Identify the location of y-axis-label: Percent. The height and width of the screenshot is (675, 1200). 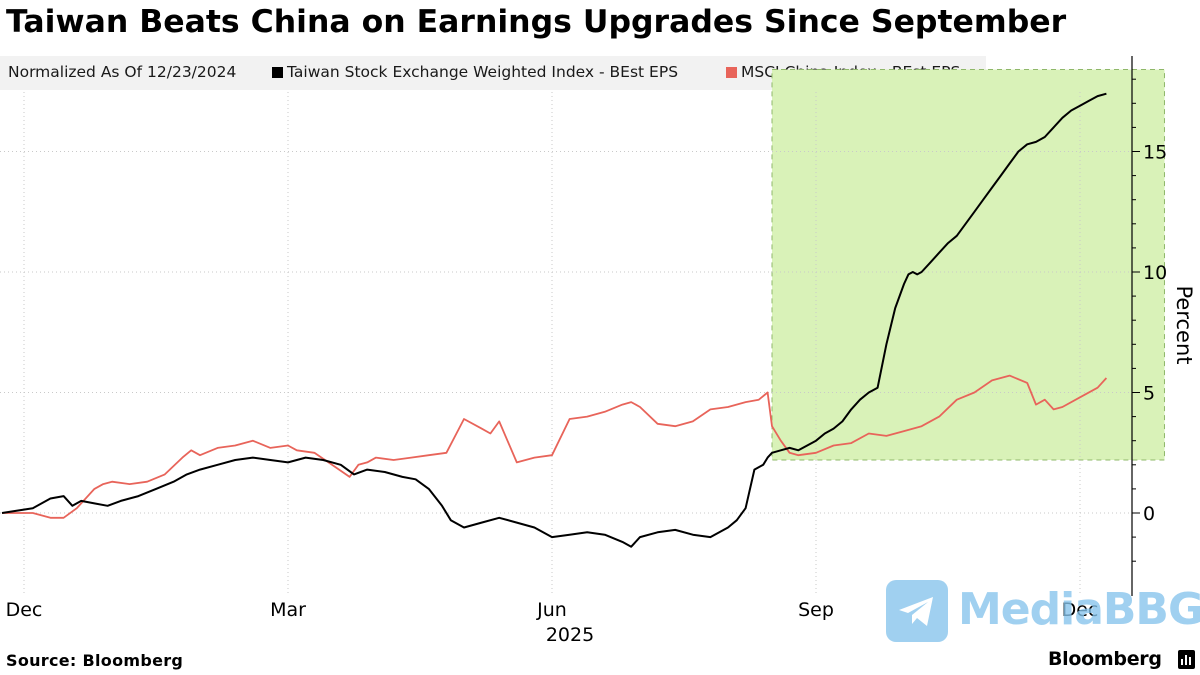
(1184, 324).